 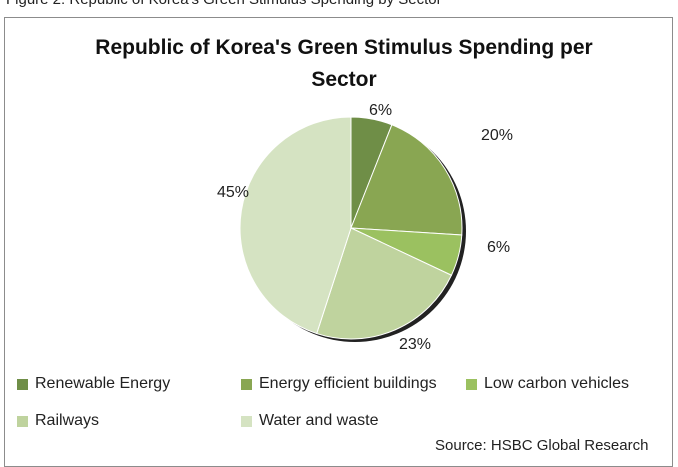 I want to click on legend-item-railways: Railways, so click(x=58, y=421).